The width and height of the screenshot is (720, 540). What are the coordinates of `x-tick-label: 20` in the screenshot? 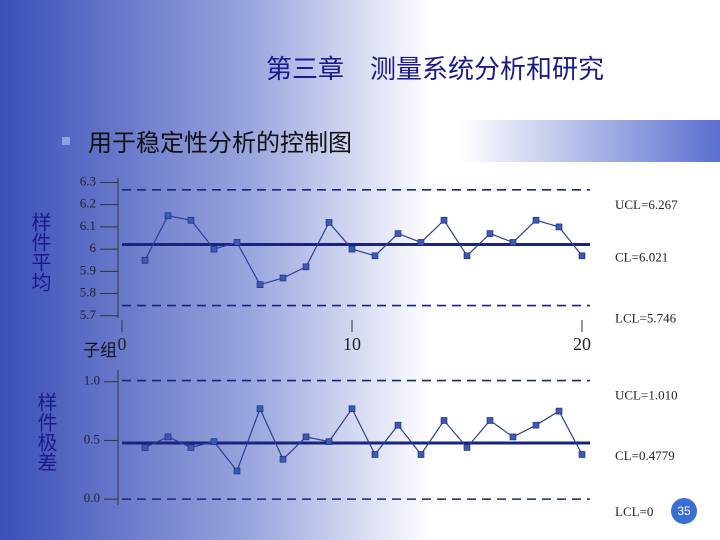 It's located at (582, 344).